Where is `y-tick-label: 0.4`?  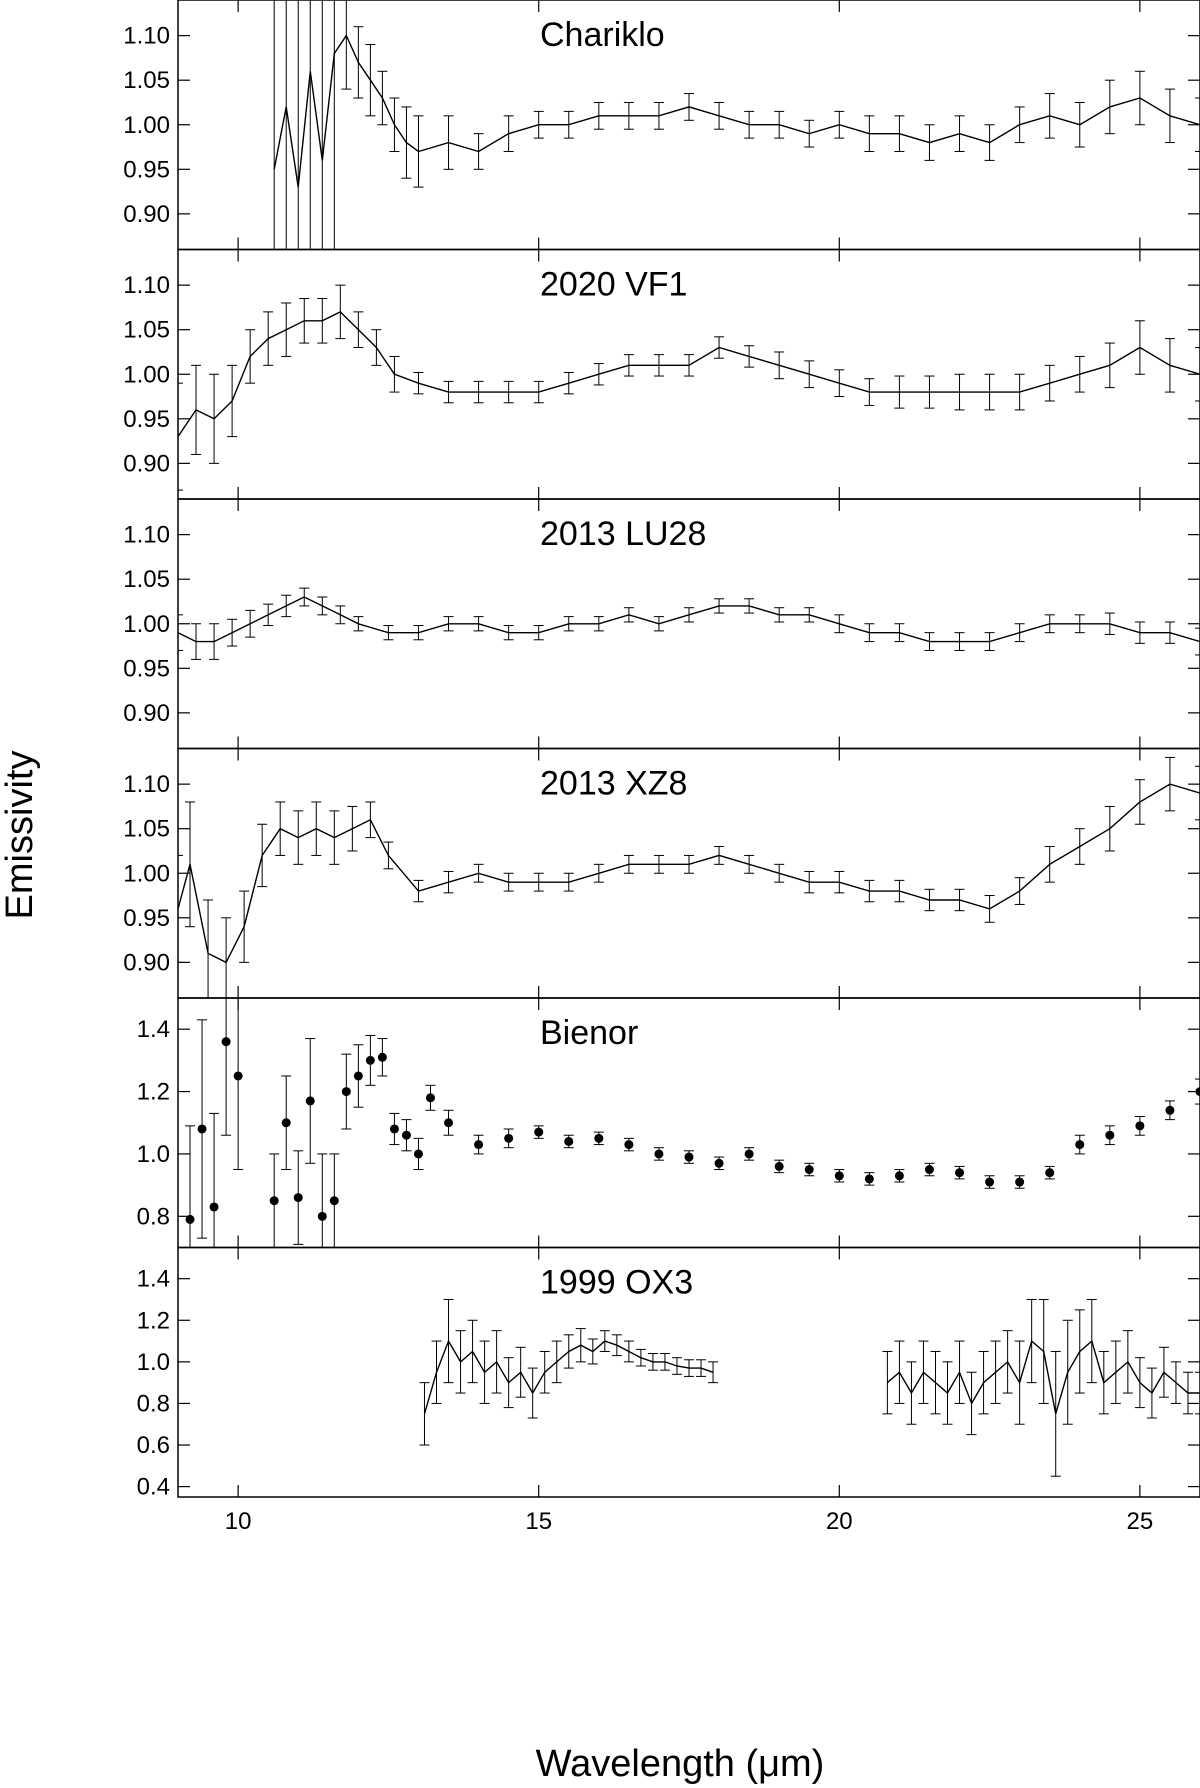 y-tick-label: 0.4 is located at coordinates (153, 1487).